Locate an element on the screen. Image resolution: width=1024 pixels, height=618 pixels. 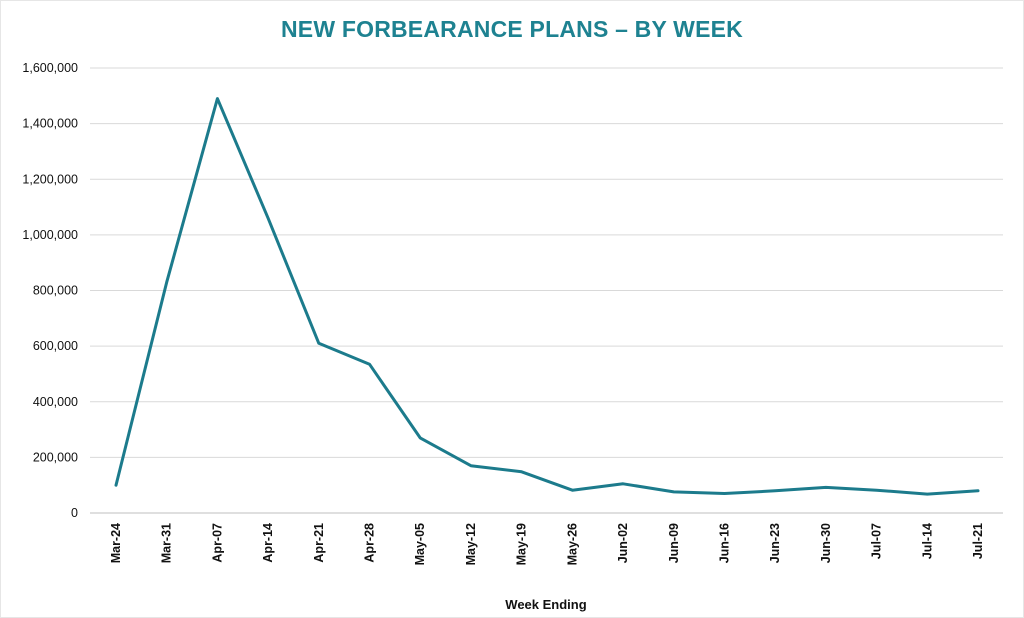
x-tick-label: Apr-28 is located at coordinates (370, 543).